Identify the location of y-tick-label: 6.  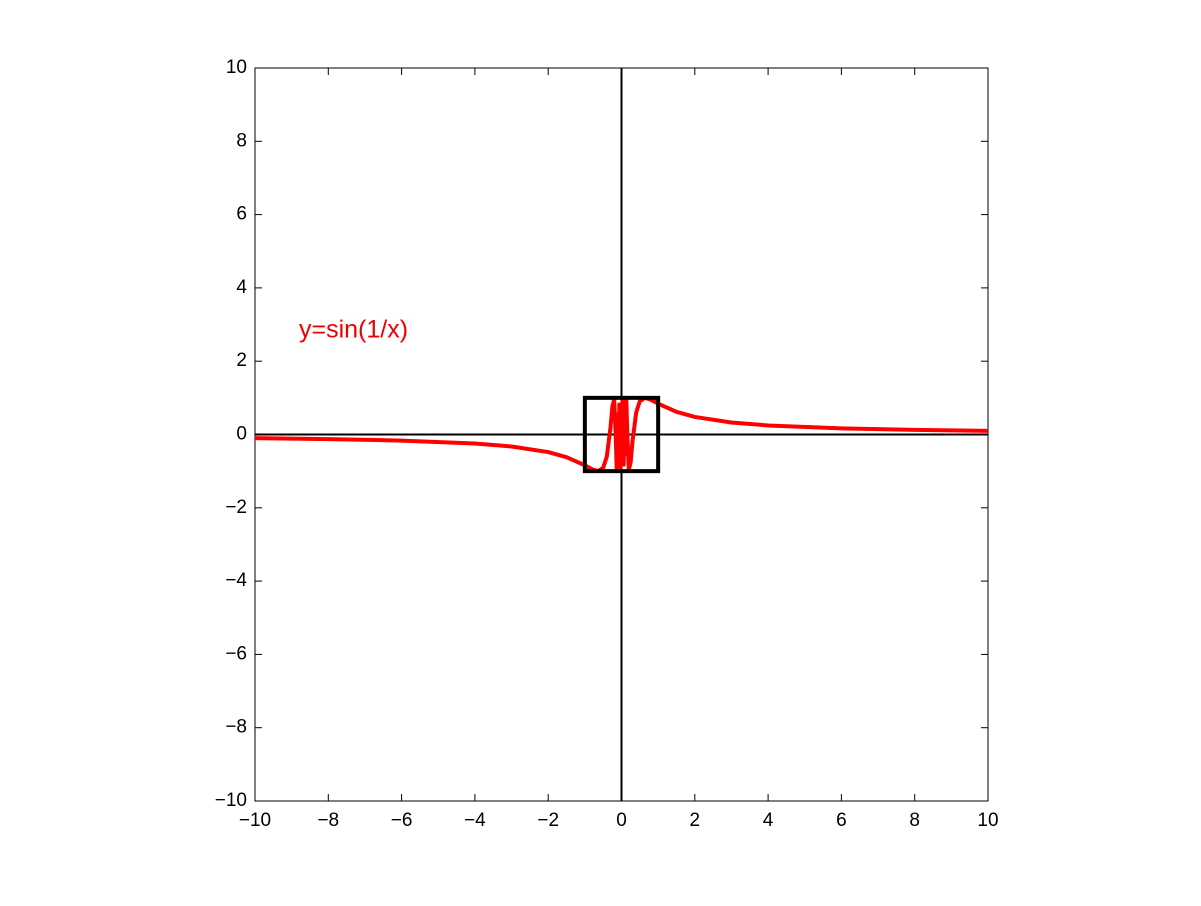
(241, 214).